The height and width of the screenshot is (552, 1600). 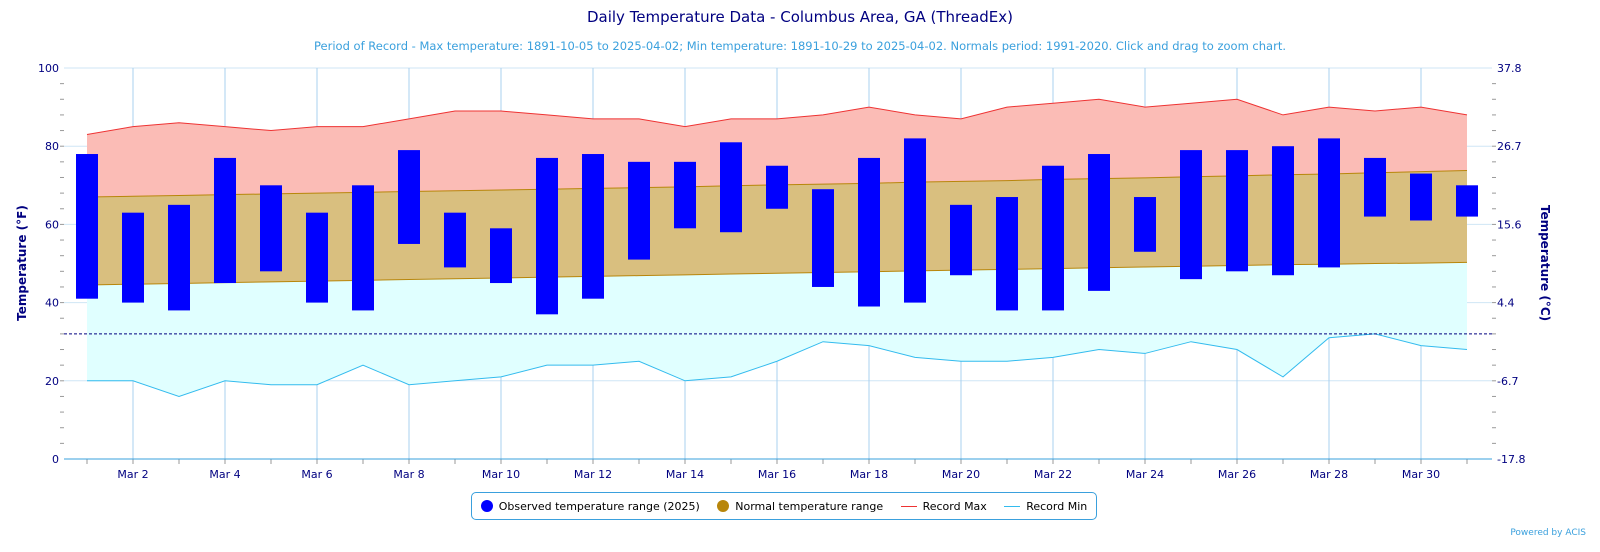 I want to click on legend-label: Normal temperature range, so click(x=809, y=506).